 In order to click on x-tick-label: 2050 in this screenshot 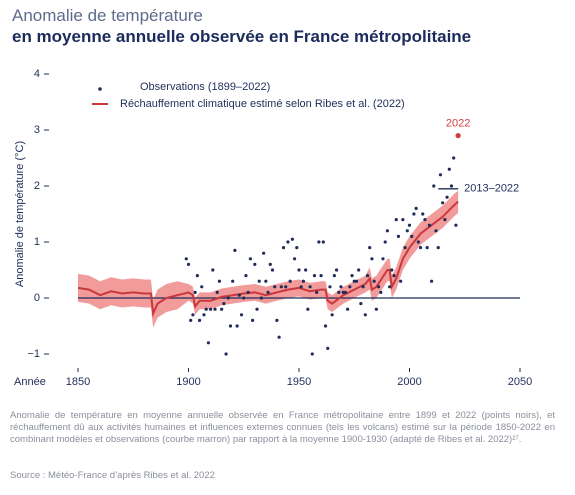, I will do `click(520, 382)`.